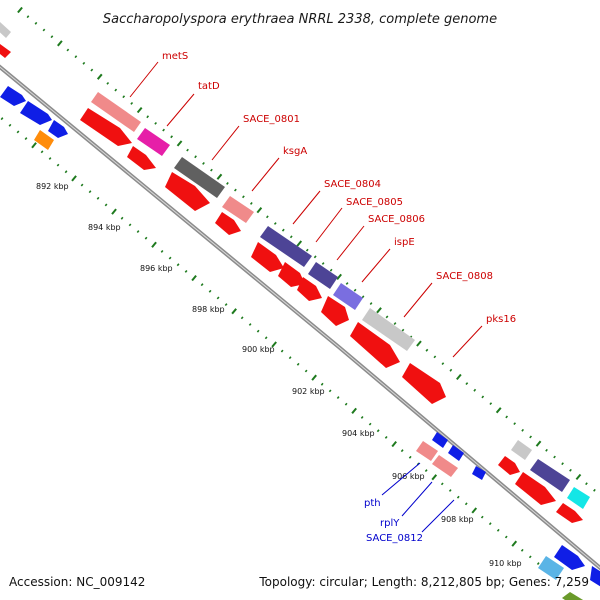 The height and width of the screenshot is (600, 600). What do you see at coordinates (404, 242) in the screenshot?
I see `gene-label-ispE: ispE` at bounding box center [404, 242].